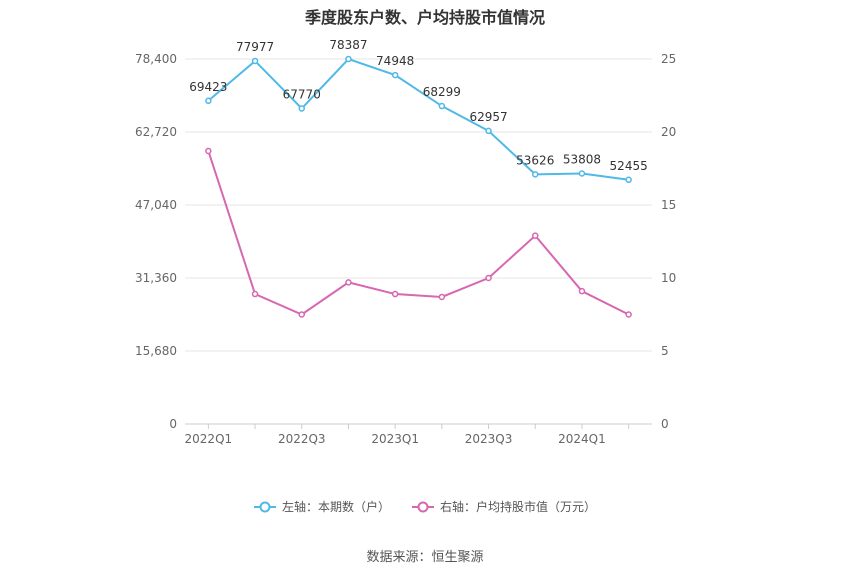 This screenshot has width=850, height=575. Describe the element at coordinates (535, 160) in the screenshot. I see `data-label: 53626` at that location.